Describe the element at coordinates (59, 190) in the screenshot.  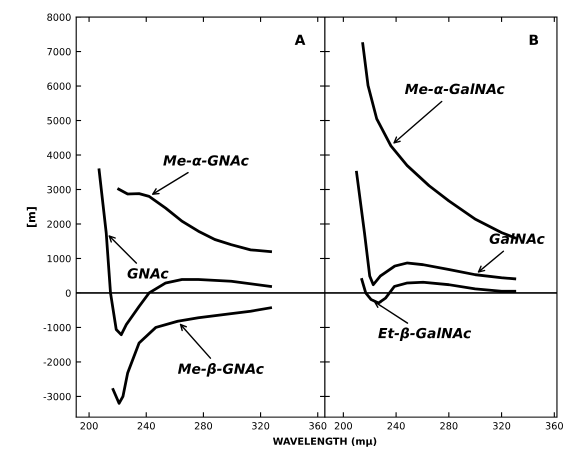
I see `y-tick-label: 3000` at that location.